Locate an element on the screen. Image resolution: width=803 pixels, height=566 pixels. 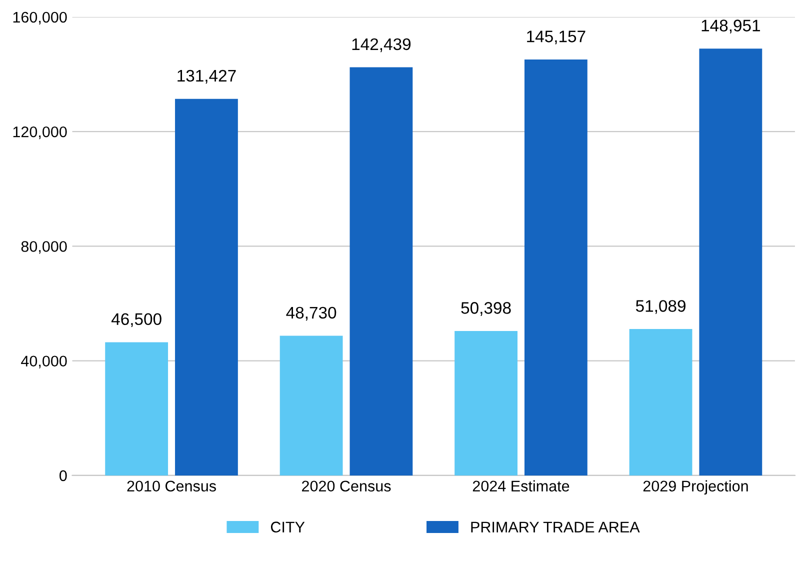
x-tick-label: 2024 Estimate is located at coordinates (521, 486).